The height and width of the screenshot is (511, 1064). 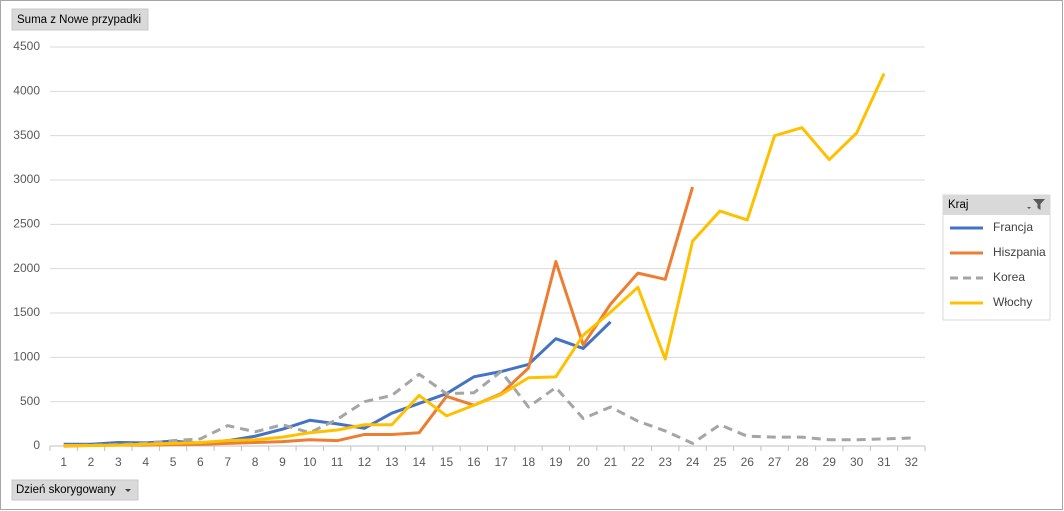 What do you see at coordinates (556, 462) in the screenshot?
I see `x-tick-label: 19` at bounding box center [556, 462].